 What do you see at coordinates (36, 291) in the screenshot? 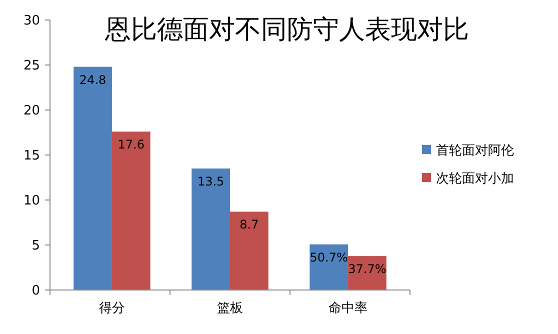
I see `y-tick-label: 0` at bounding box center [36, 291].